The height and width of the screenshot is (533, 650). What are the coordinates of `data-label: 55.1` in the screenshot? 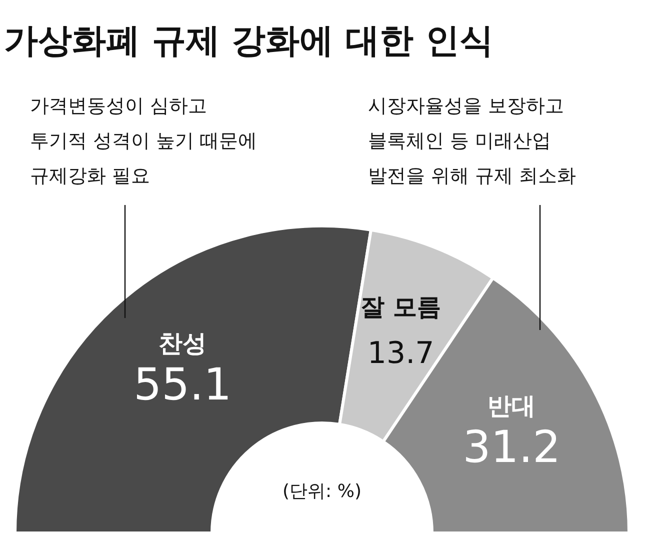 It's located at (183, 384).